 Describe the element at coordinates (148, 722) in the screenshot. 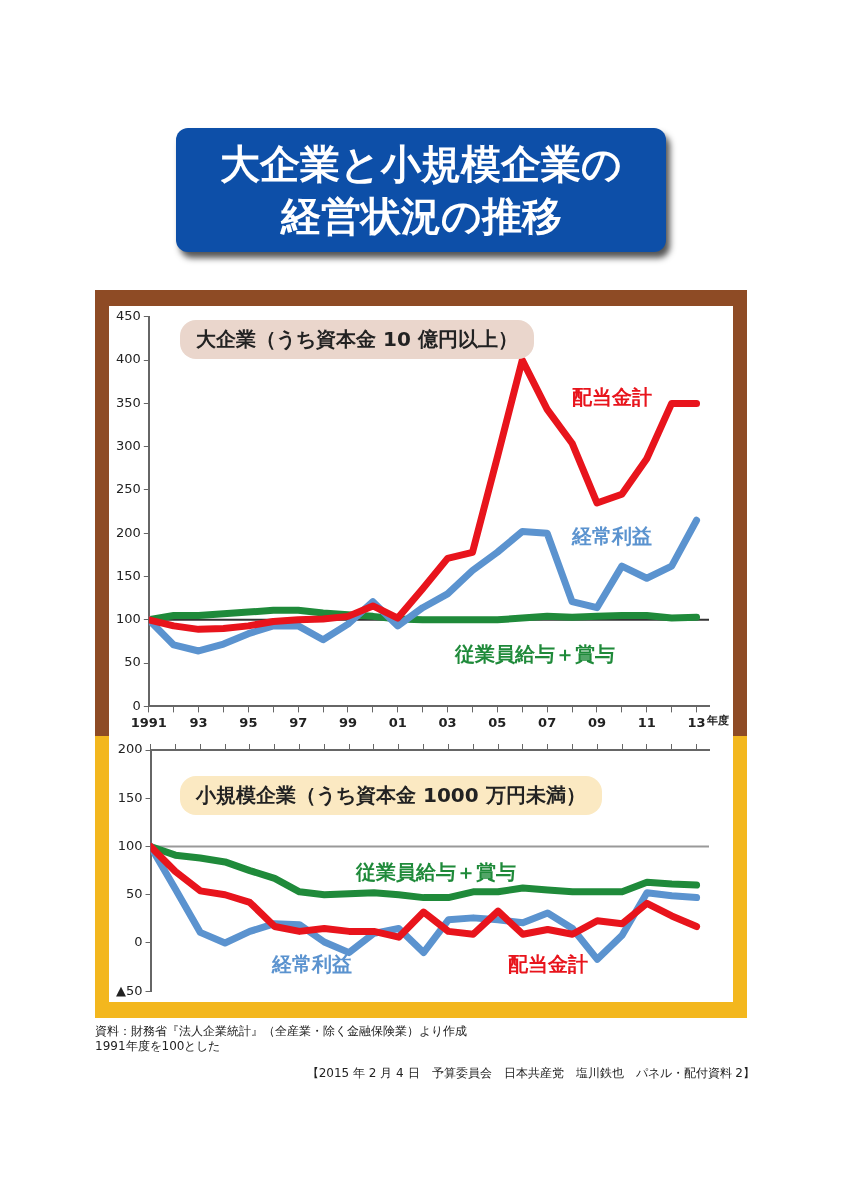

I see `x-tick-label: 1991` at that location.